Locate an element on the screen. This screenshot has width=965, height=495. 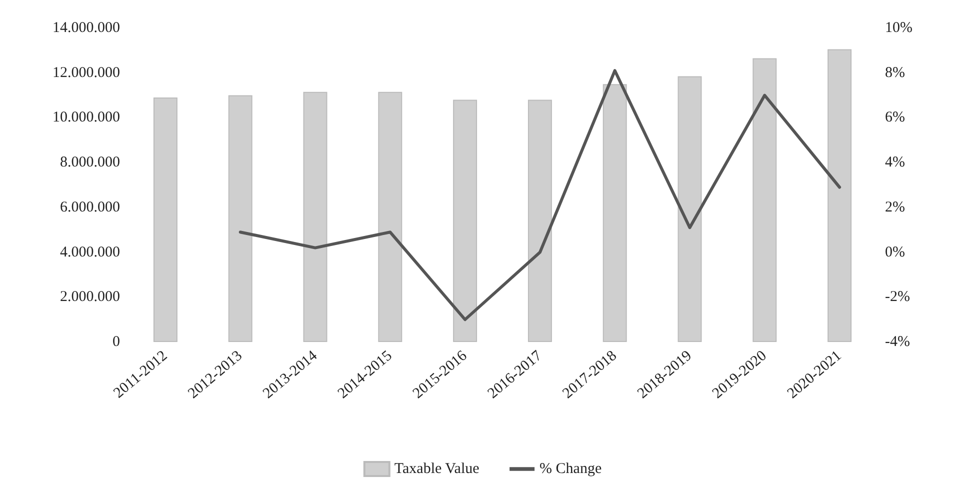
y-tick-label: 6.000.000 is located at coordinates (90, 207).